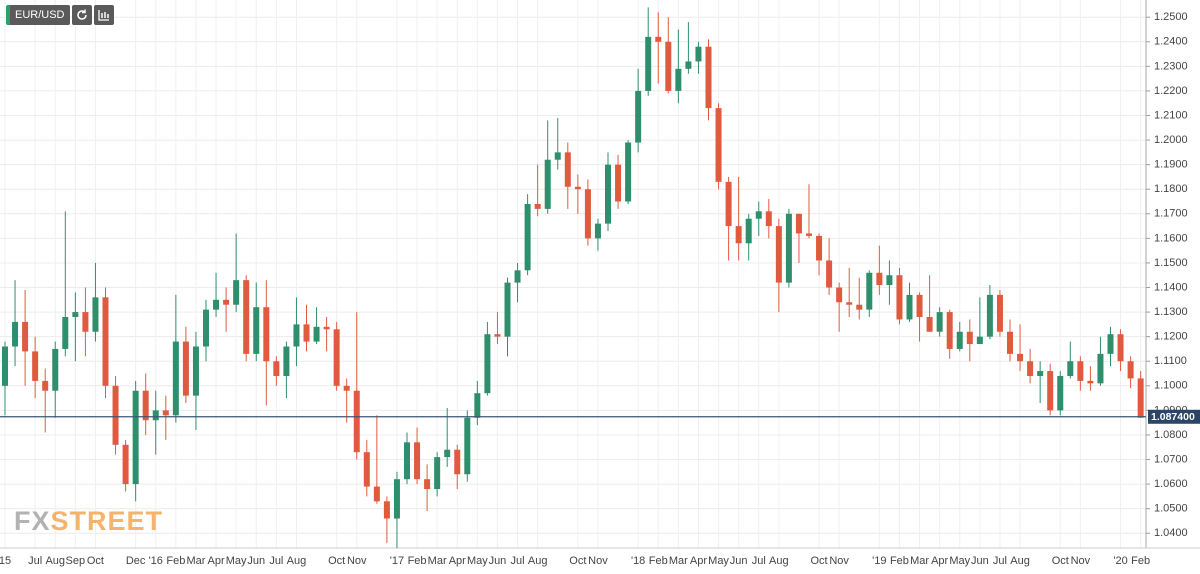 Image resolution: width=1200 pixels, height=574 pixels. What do you see at coordinates (1171, 17) in the screenshot?
I see `y-tick-label: 1.2500` at bounding box center [1171, 17].